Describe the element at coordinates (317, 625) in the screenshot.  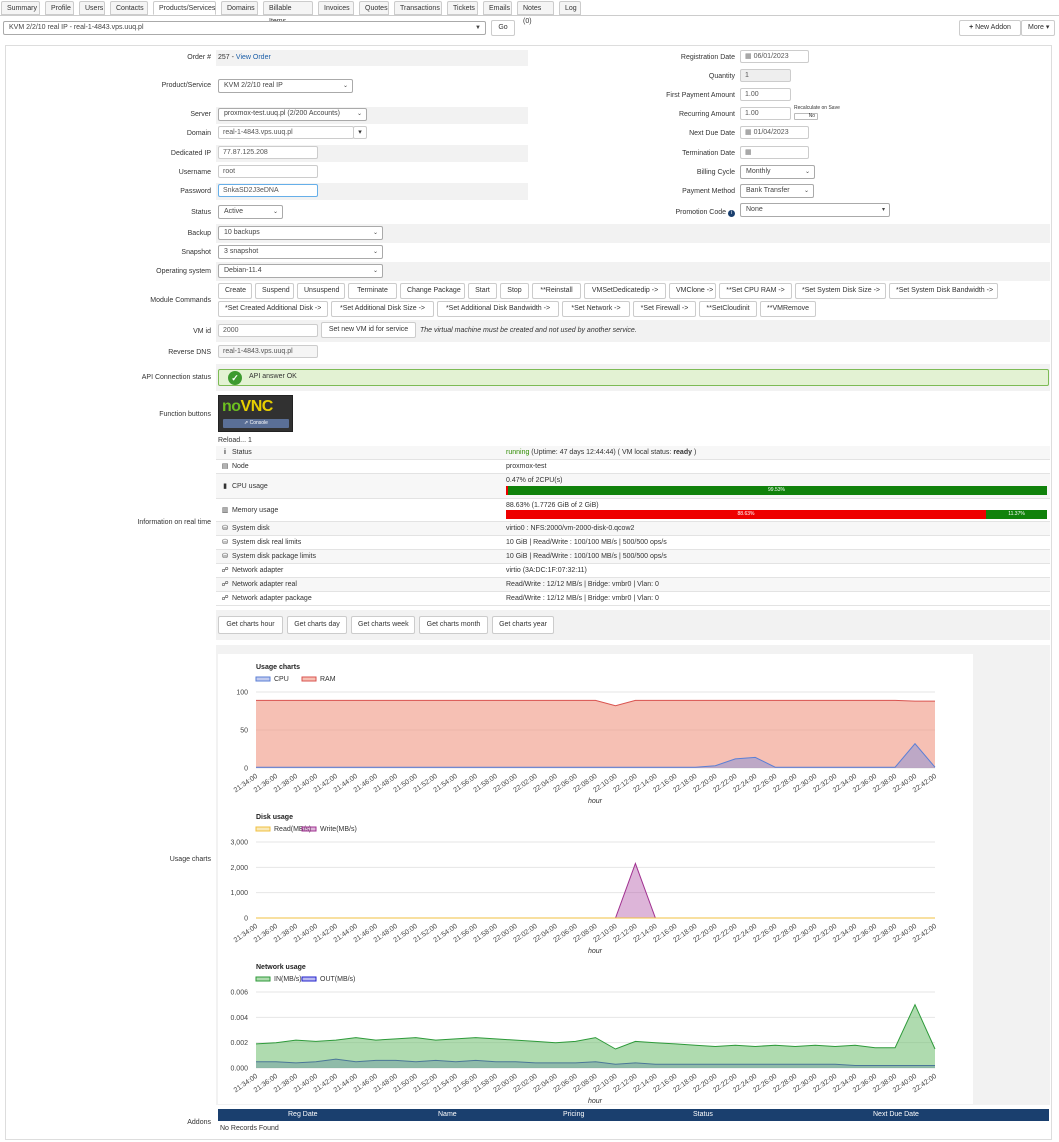
I see `get-charts-day-button: Get charts day` at that location.